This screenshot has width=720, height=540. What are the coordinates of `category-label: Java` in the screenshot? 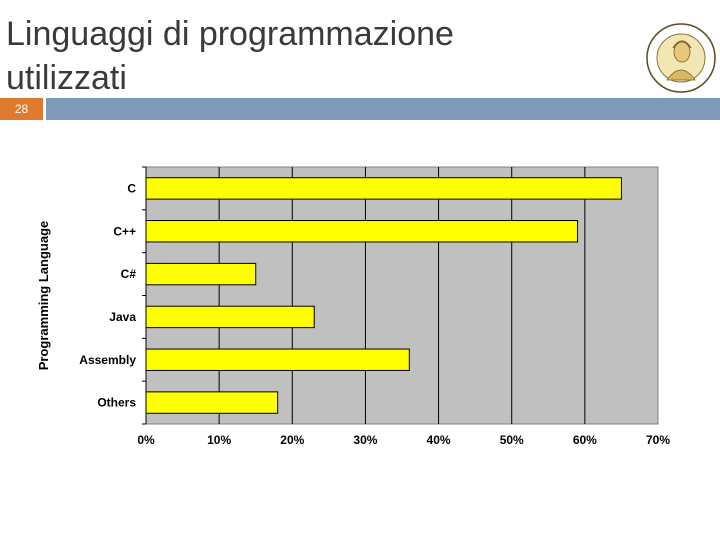 It's located at (122, 317).